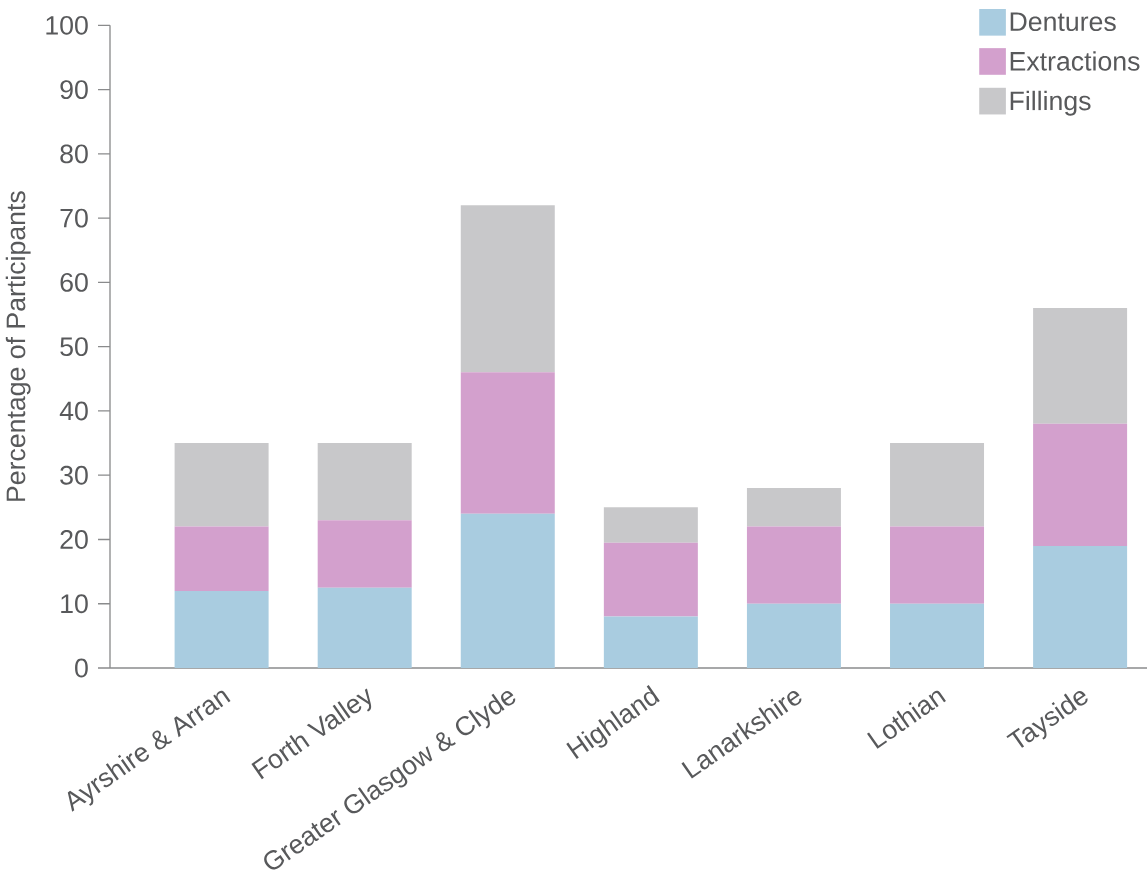 The width and height of the screenshot is (1147, 892). Describe the element at coordinates (18, 346) in the screenshot. I see `y-axis-title: Percentage of Participants` at that location.